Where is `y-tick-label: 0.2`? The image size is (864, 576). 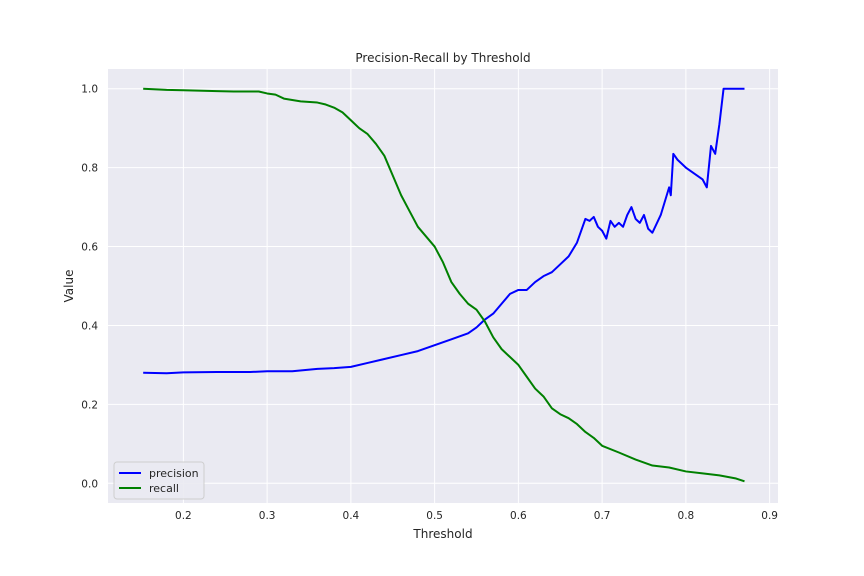
y-tick-label: 0.2 is located at coordinates (89, 405).